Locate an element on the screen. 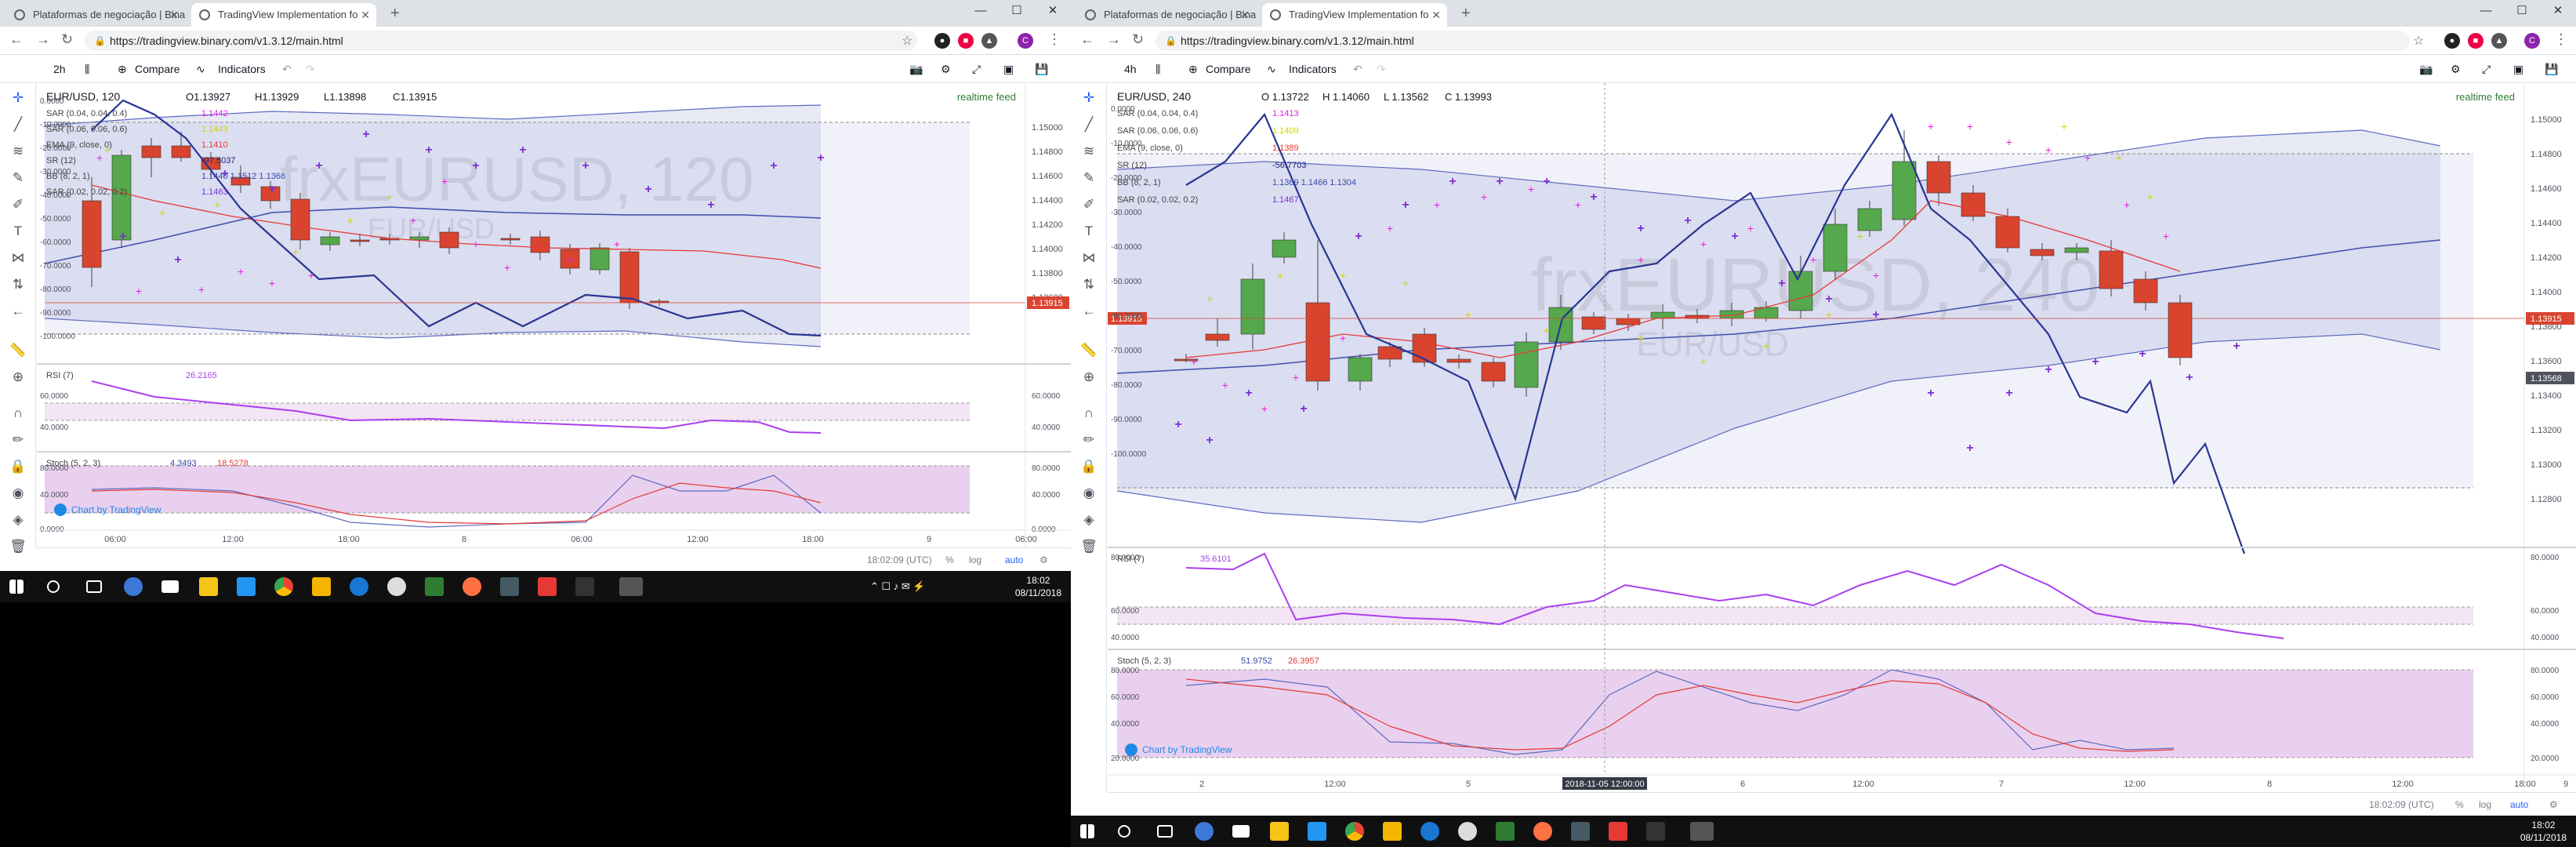 Image resolution: width=2576 pixels, height=847 pixels. new-tab-icon: + is located at coordinates (1466, 13).